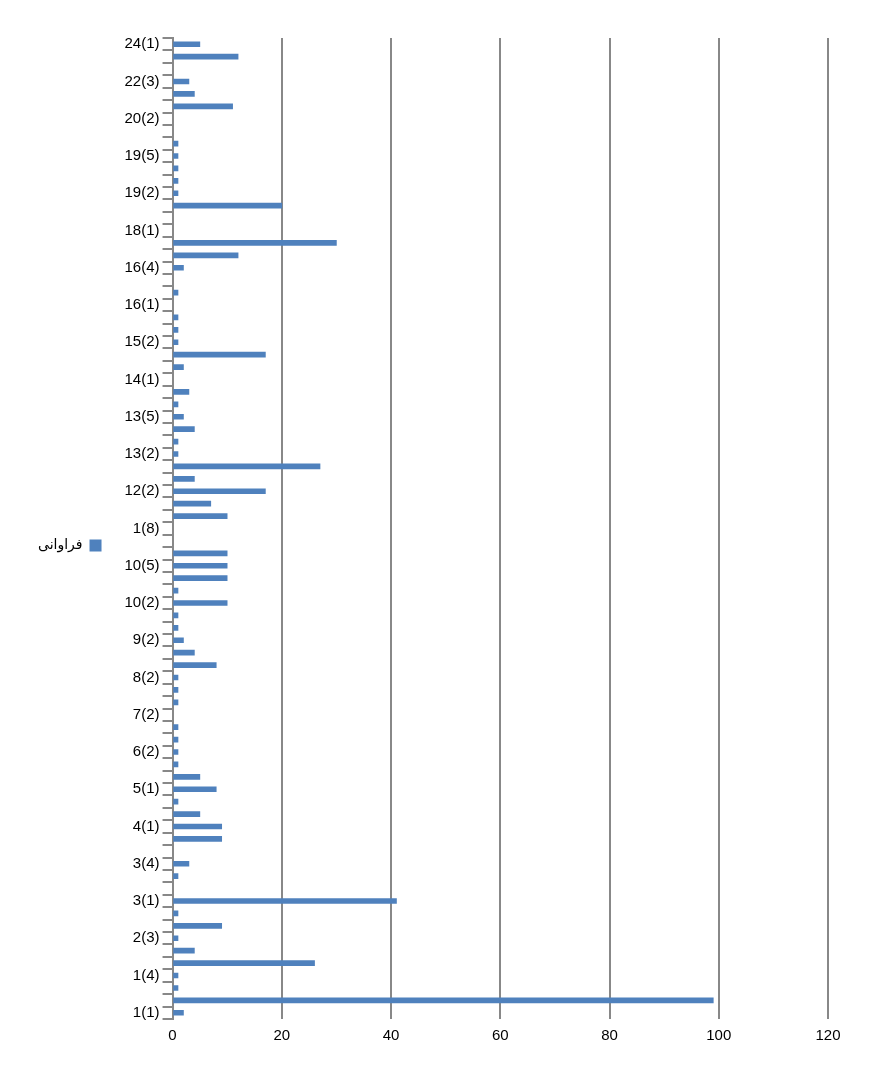  I want to click on y-tick-label: 12(2), so click(142, 490).